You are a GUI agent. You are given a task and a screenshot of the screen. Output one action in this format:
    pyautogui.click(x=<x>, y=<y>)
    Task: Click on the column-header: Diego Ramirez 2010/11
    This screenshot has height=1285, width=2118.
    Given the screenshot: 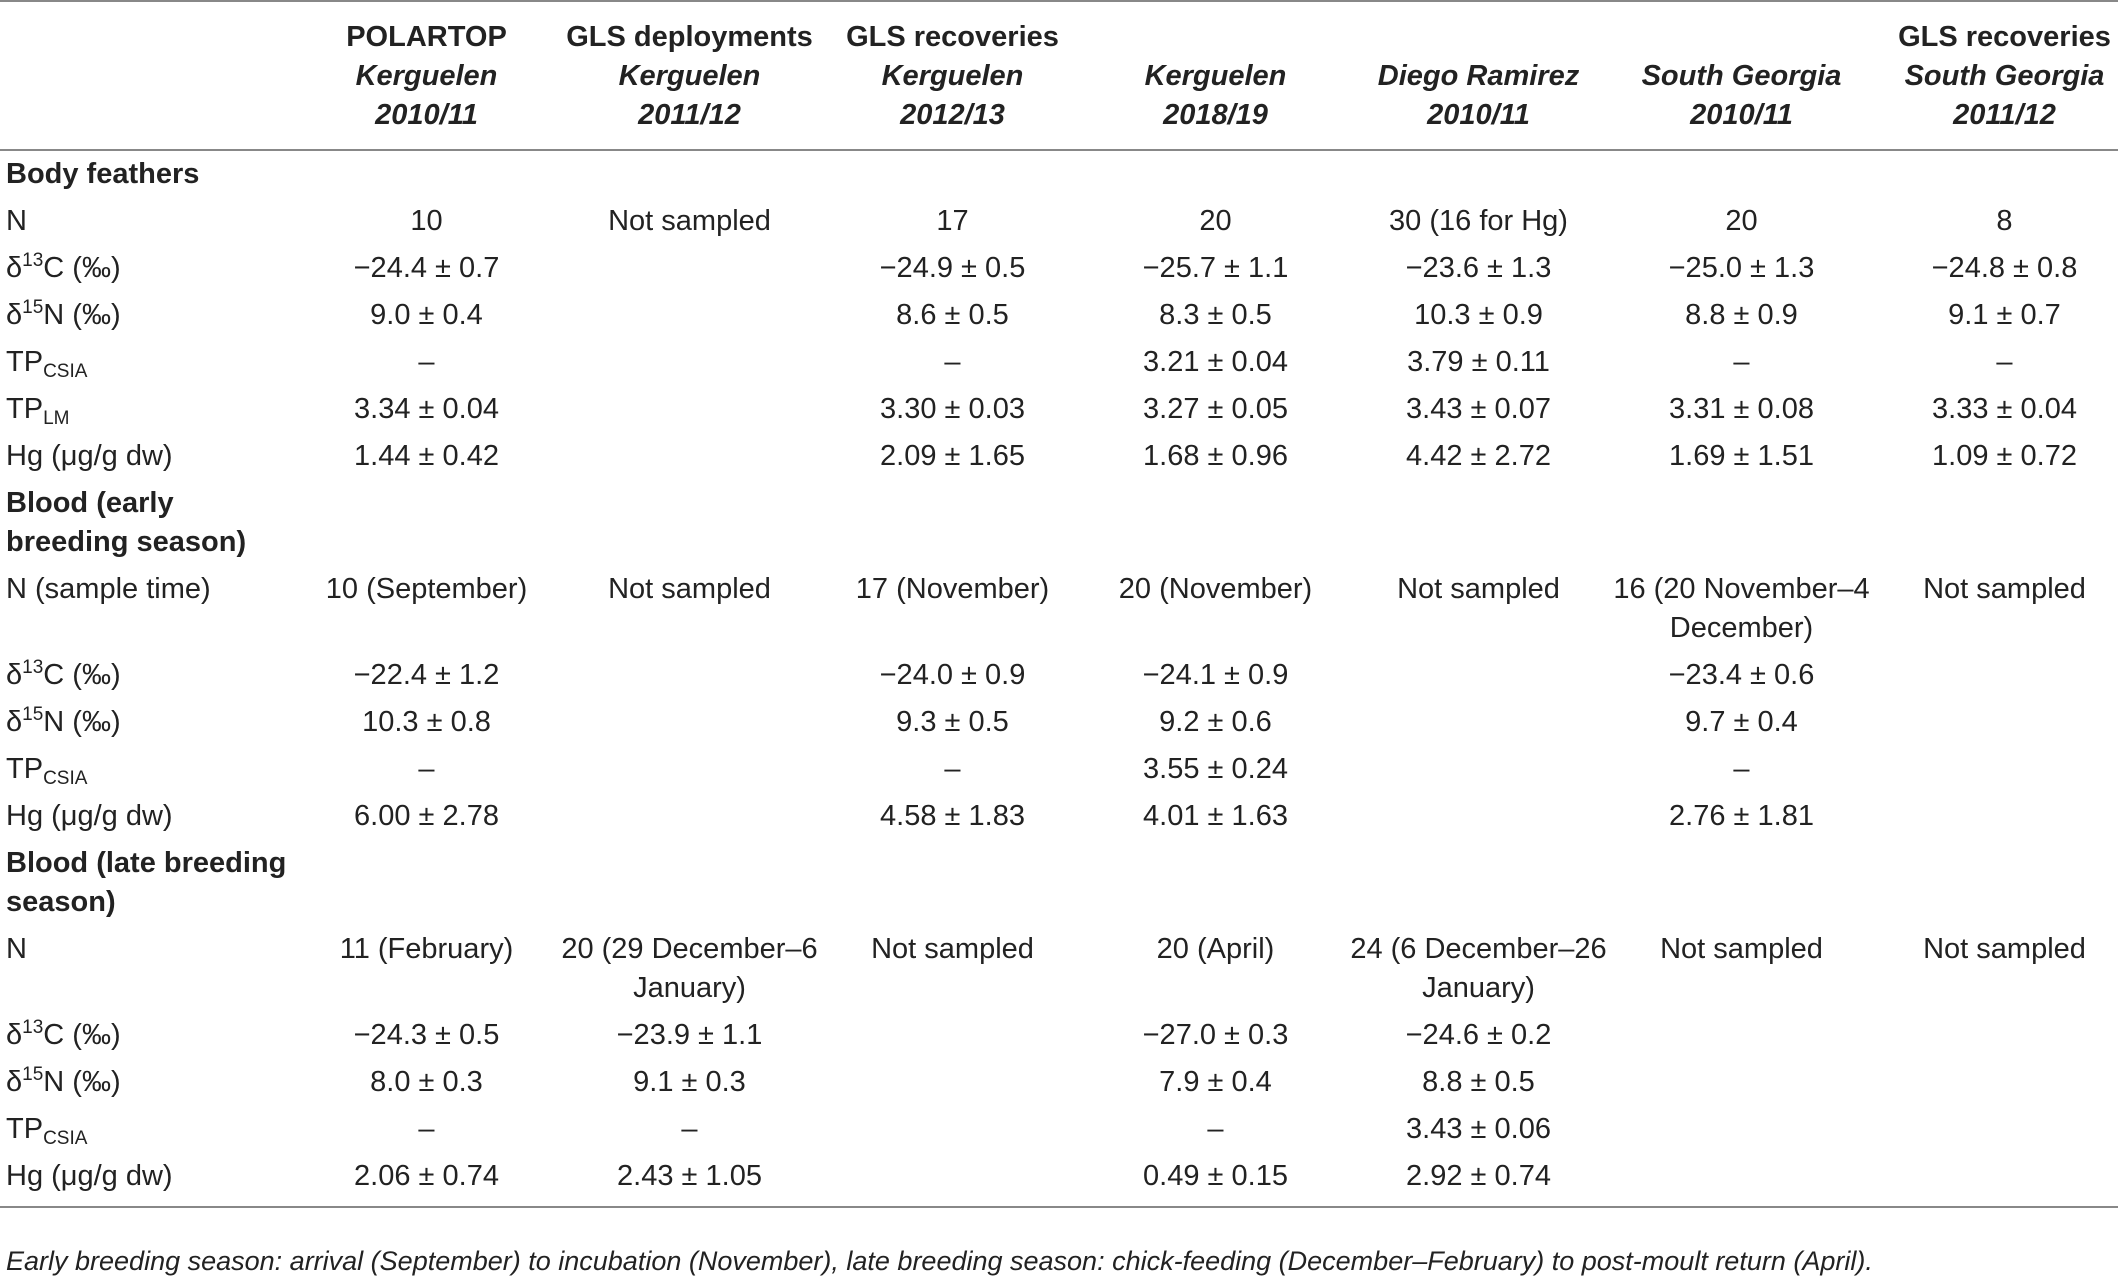 What is the action you would take?
    pyautogui.click(x=1478, y=75)
    